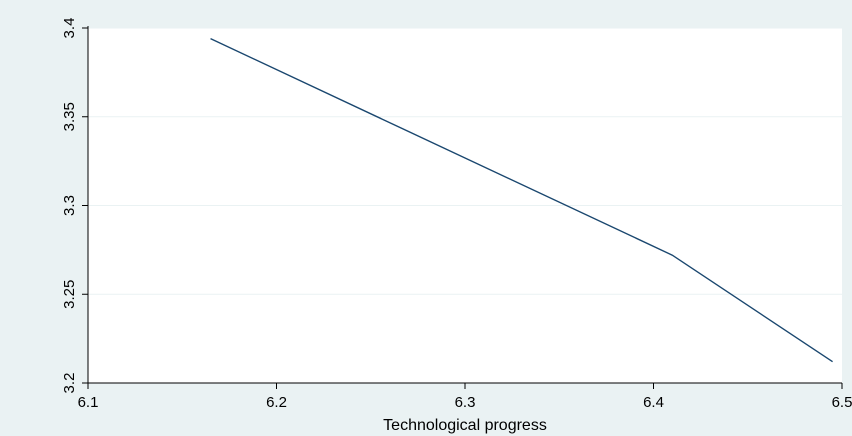 The width and height of the screenshot is (852, 436). What do you see at coordinates (276, 402) in the screenshot?
I see `x-tick-label-1: 6.2` at bounding box center [276, 402].